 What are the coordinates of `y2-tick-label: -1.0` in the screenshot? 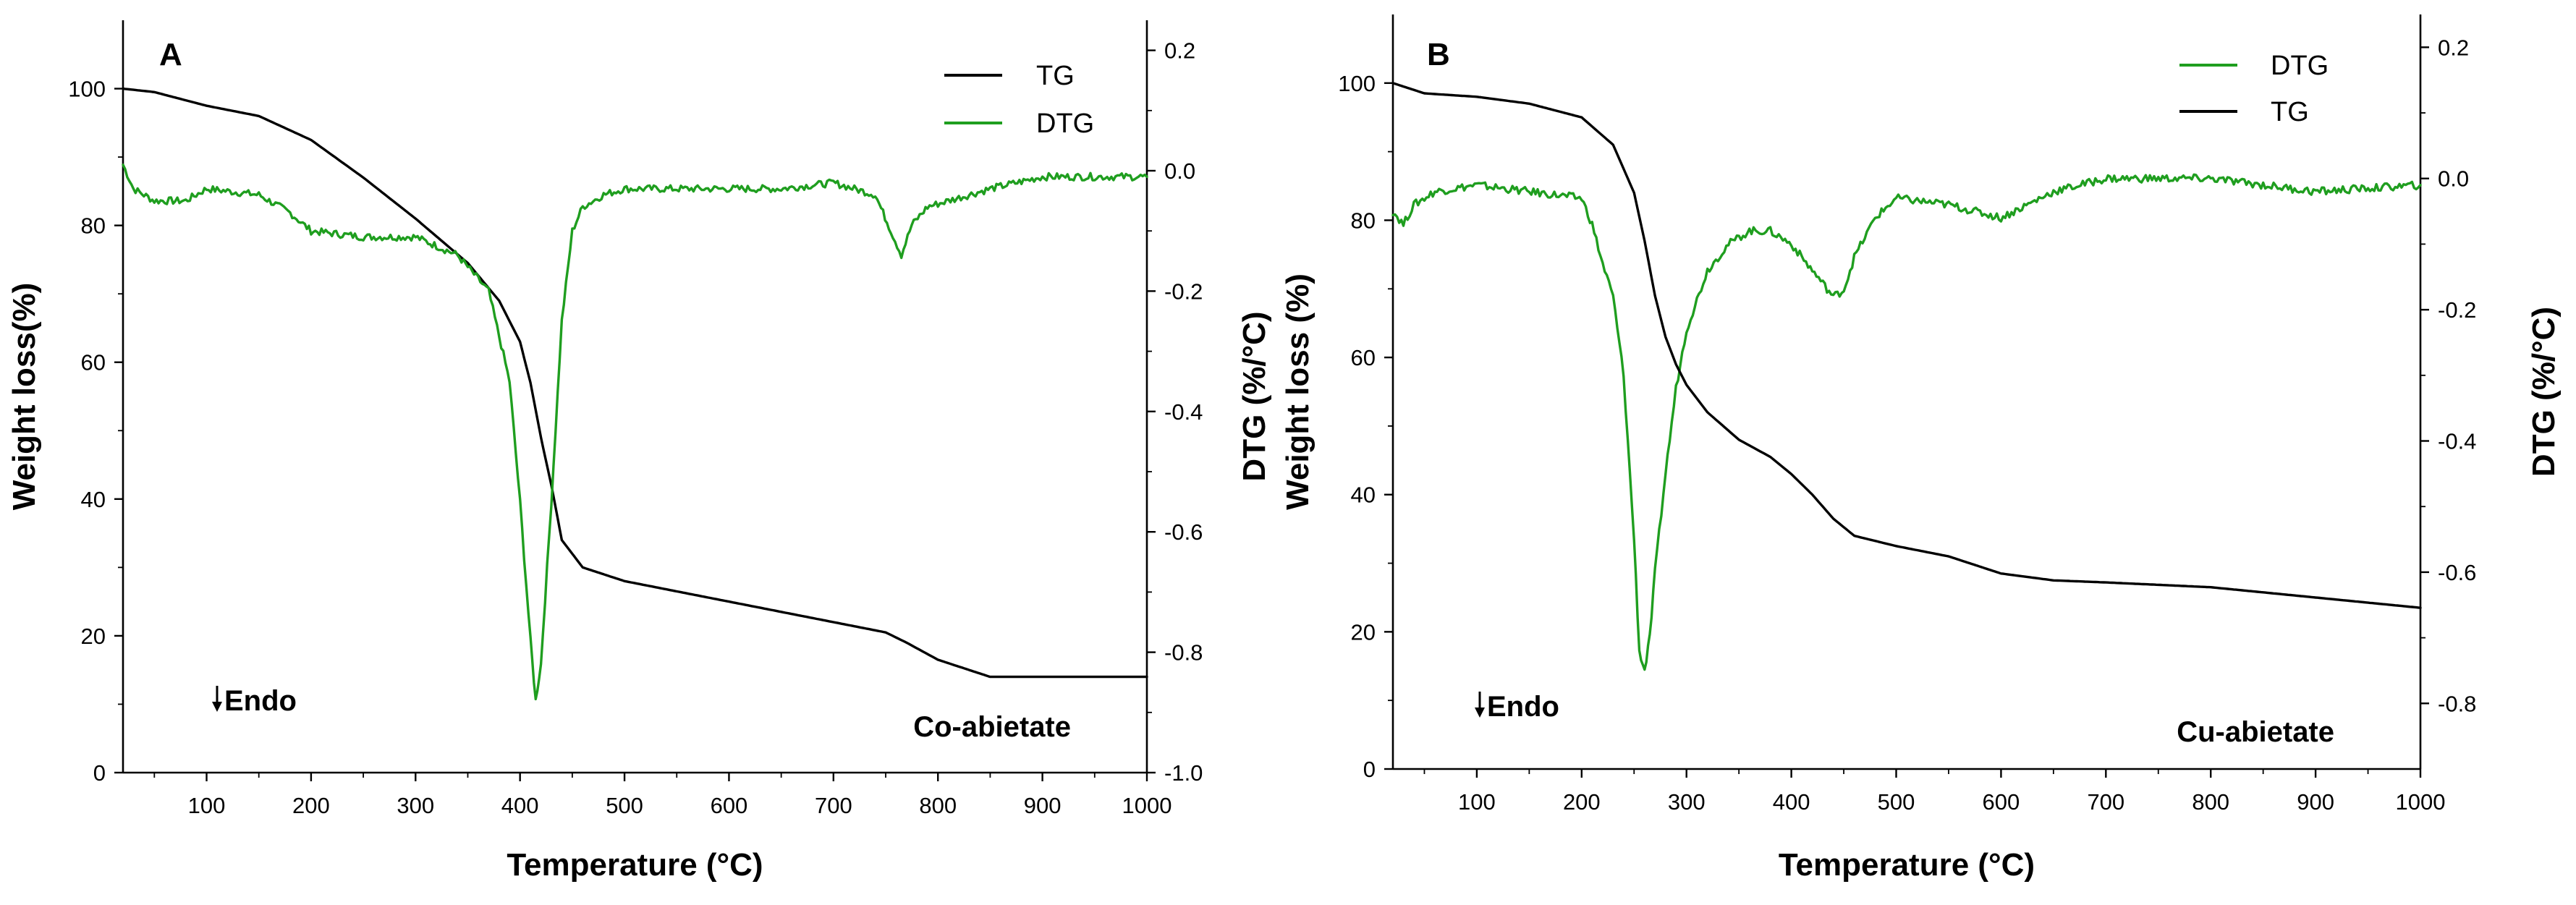 It's located at (1183, 773).